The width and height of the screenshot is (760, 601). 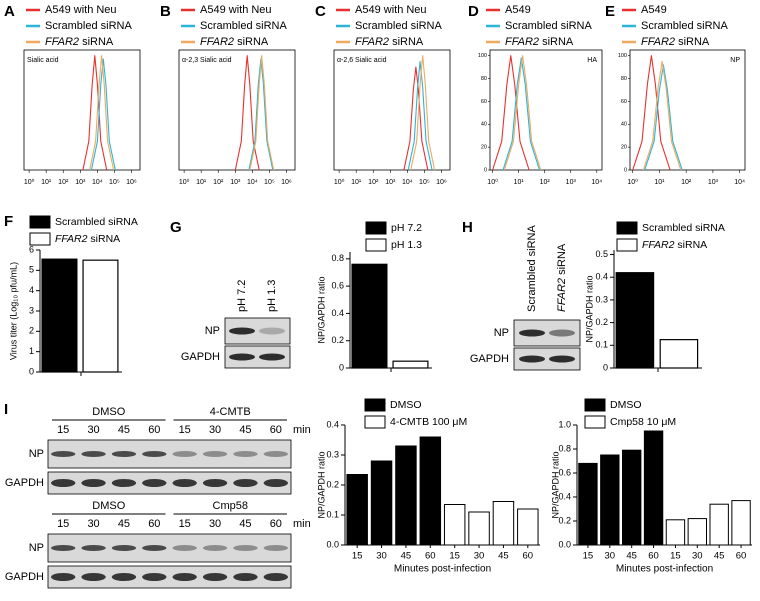 What do you see at coordinates (31, 290) in the screenshot?
I see `y-tick-label: 4` at bounding box center [31, 290].